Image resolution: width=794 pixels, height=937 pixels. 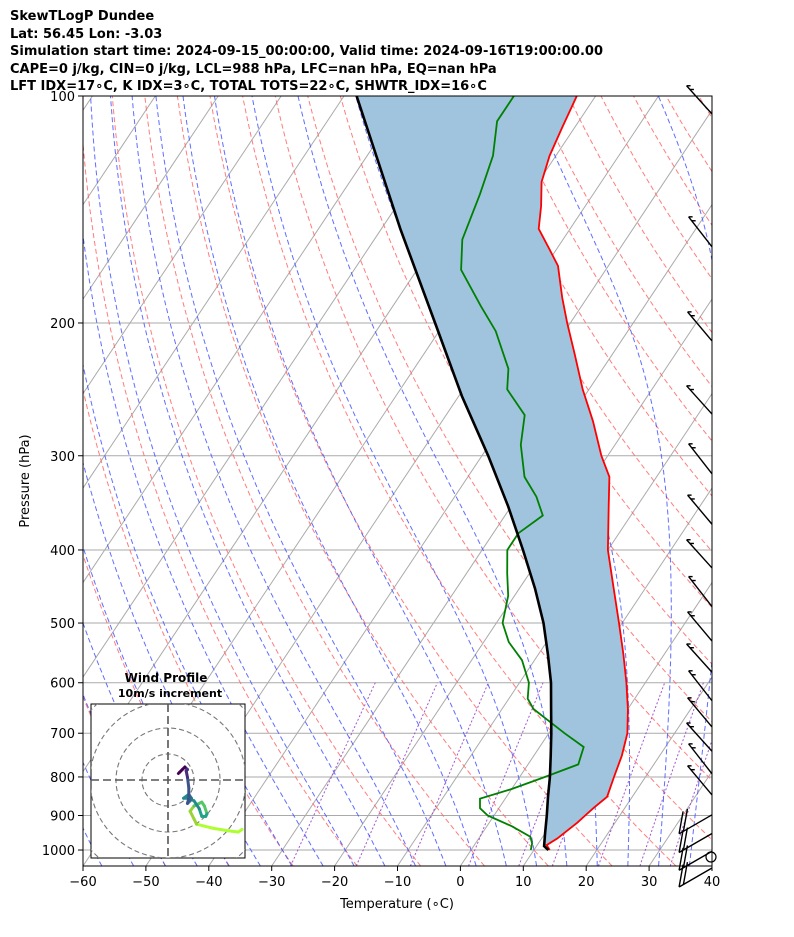 I want to click on x-tick-label: 10, so click(x=523, y=882).